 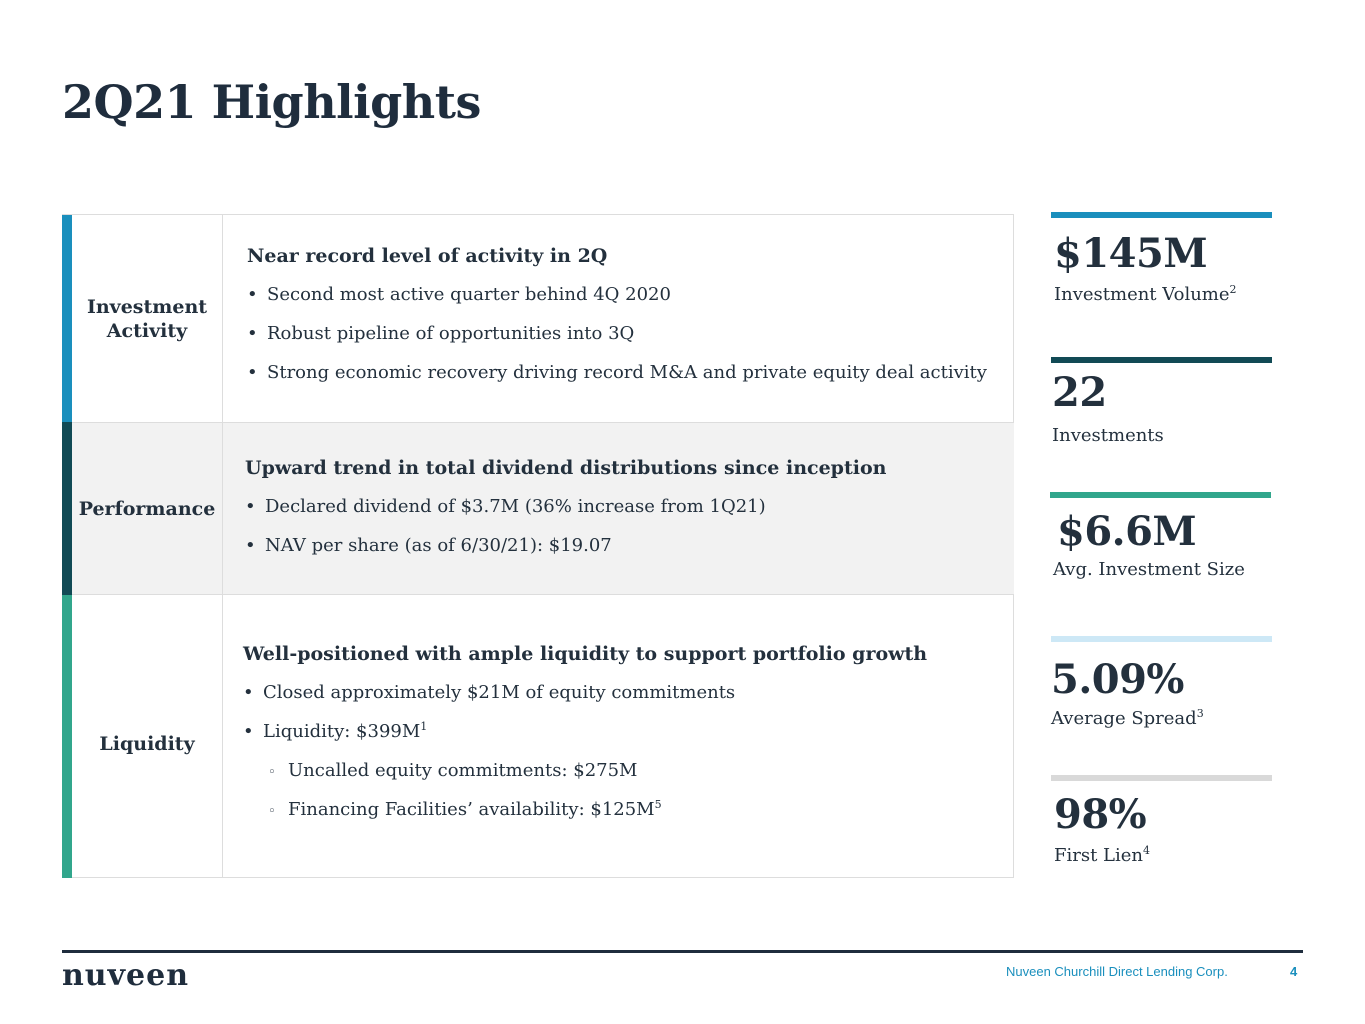 What do you see at coordinates (1079, 392) in the screenshot?
I see `stat-value: 22` at bounding box center [1079, 392].